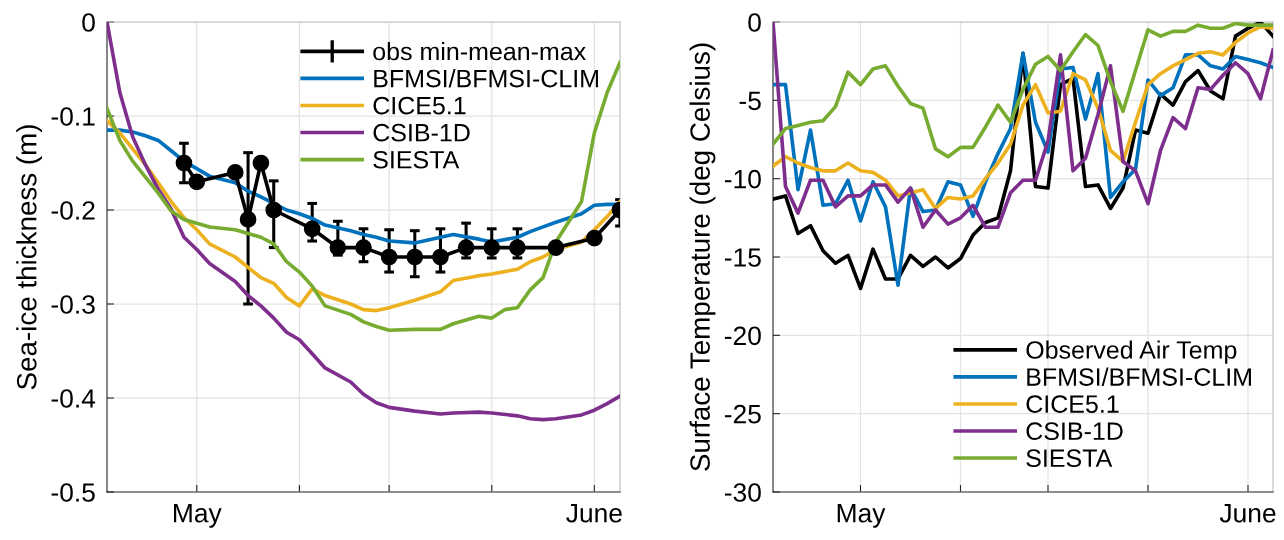  What do you see at coordinates (742, 336) in the screenshot?
I see `y-tick-label: -20` at bounding box center [742, 336].